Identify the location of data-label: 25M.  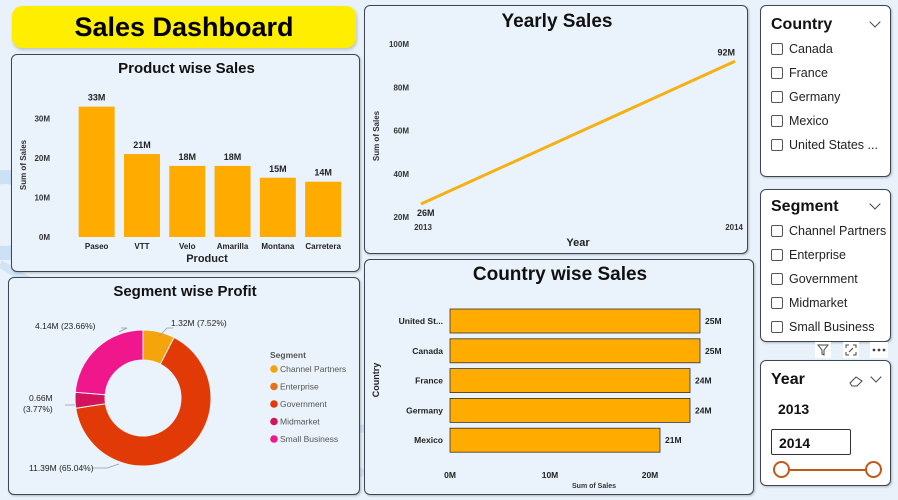
(713, 321).